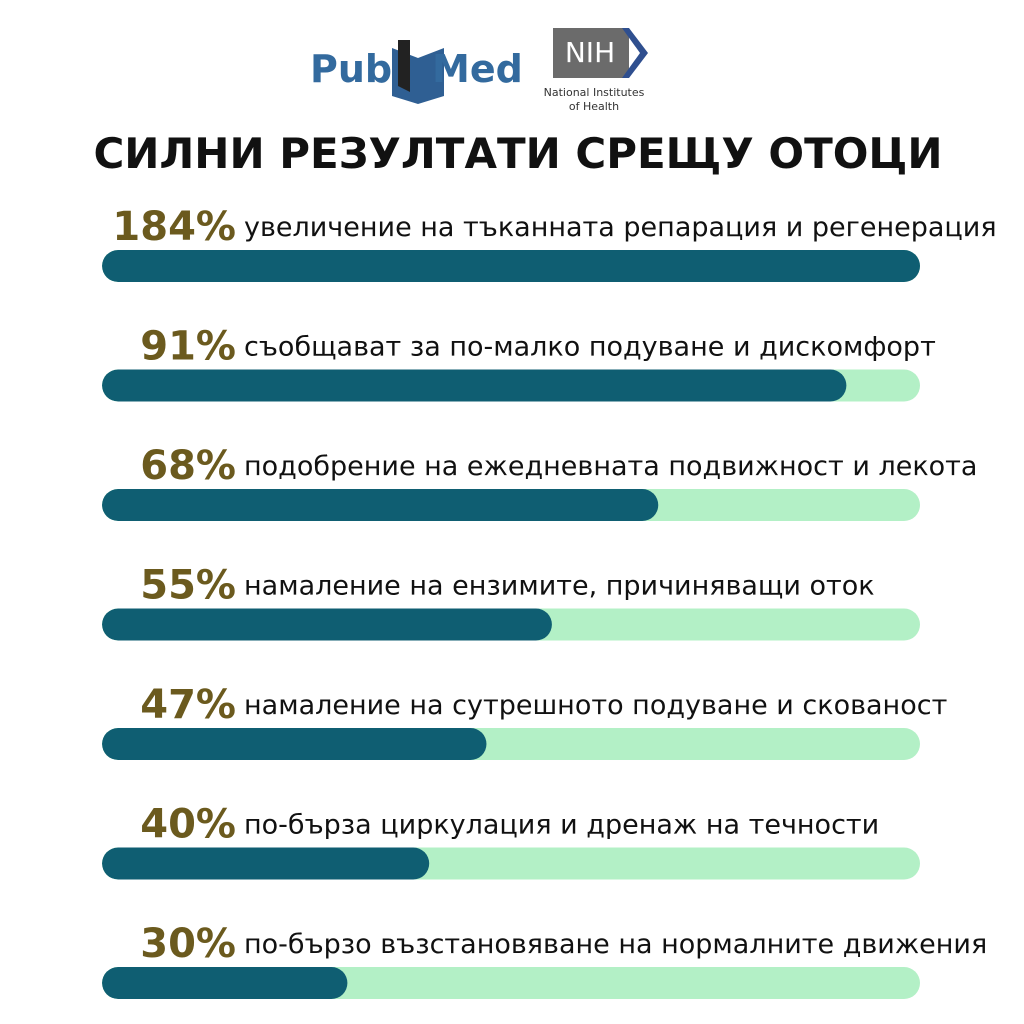 The height and width of the screenshot is (1024, 1024). I want to click on nih-arrow, so click(635, 53).